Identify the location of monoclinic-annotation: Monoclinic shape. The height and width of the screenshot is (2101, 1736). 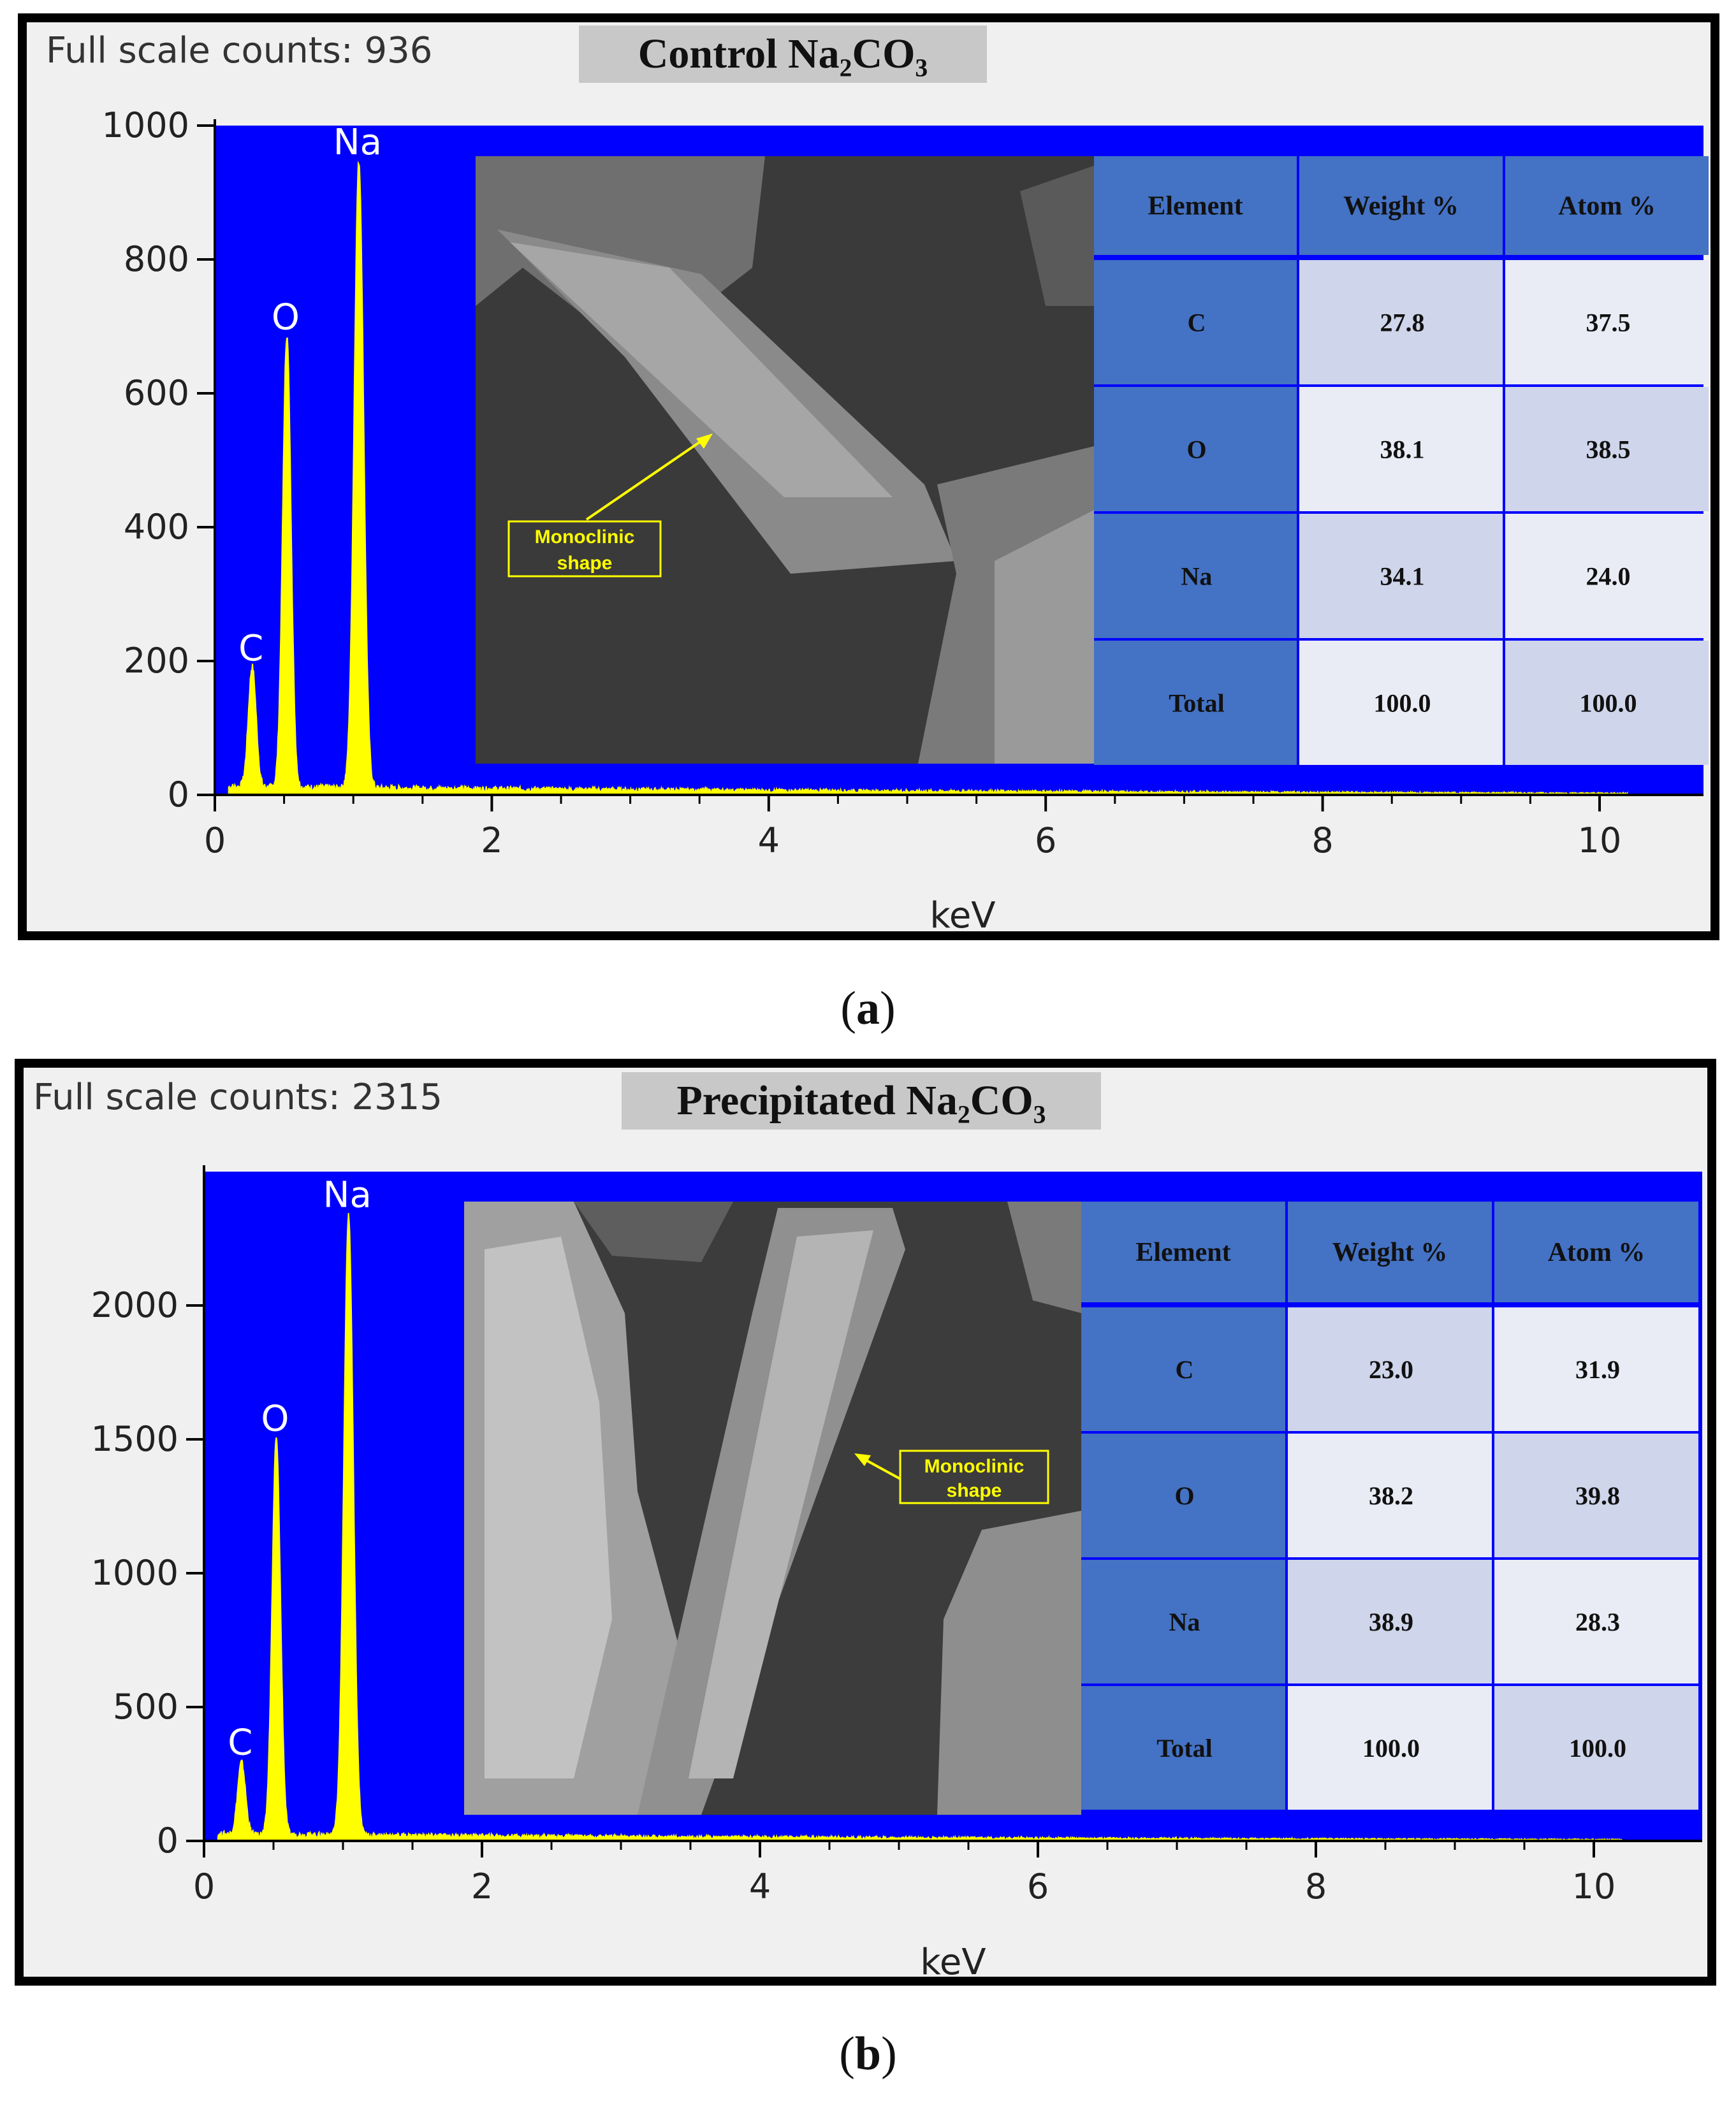
(951, 1477).